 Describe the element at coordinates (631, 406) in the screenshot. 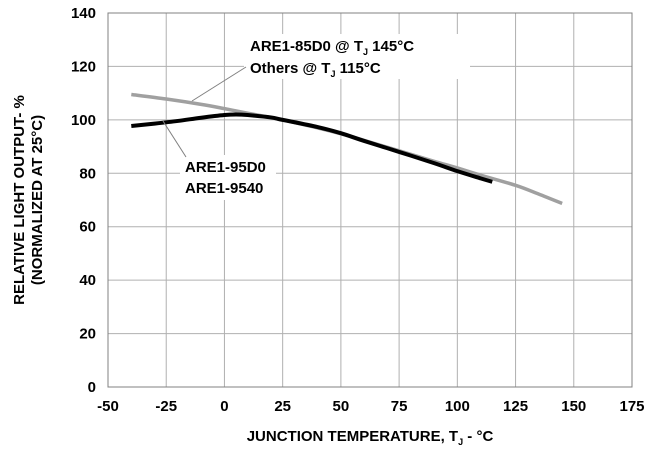

I see `x-tick-label: 175` at that location.